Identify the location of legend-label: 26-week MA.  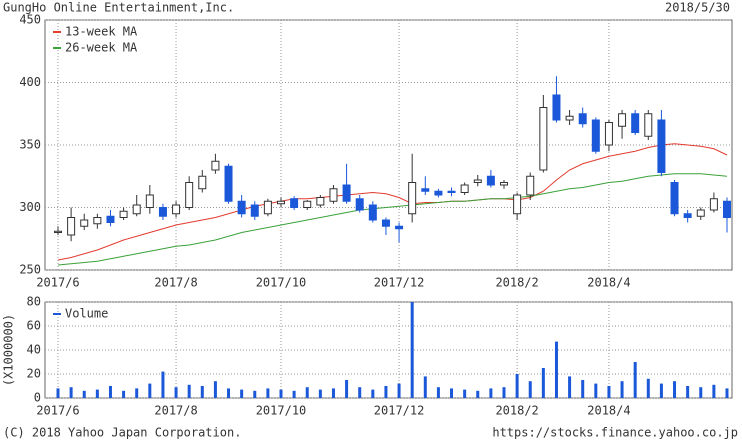
(101, 48).